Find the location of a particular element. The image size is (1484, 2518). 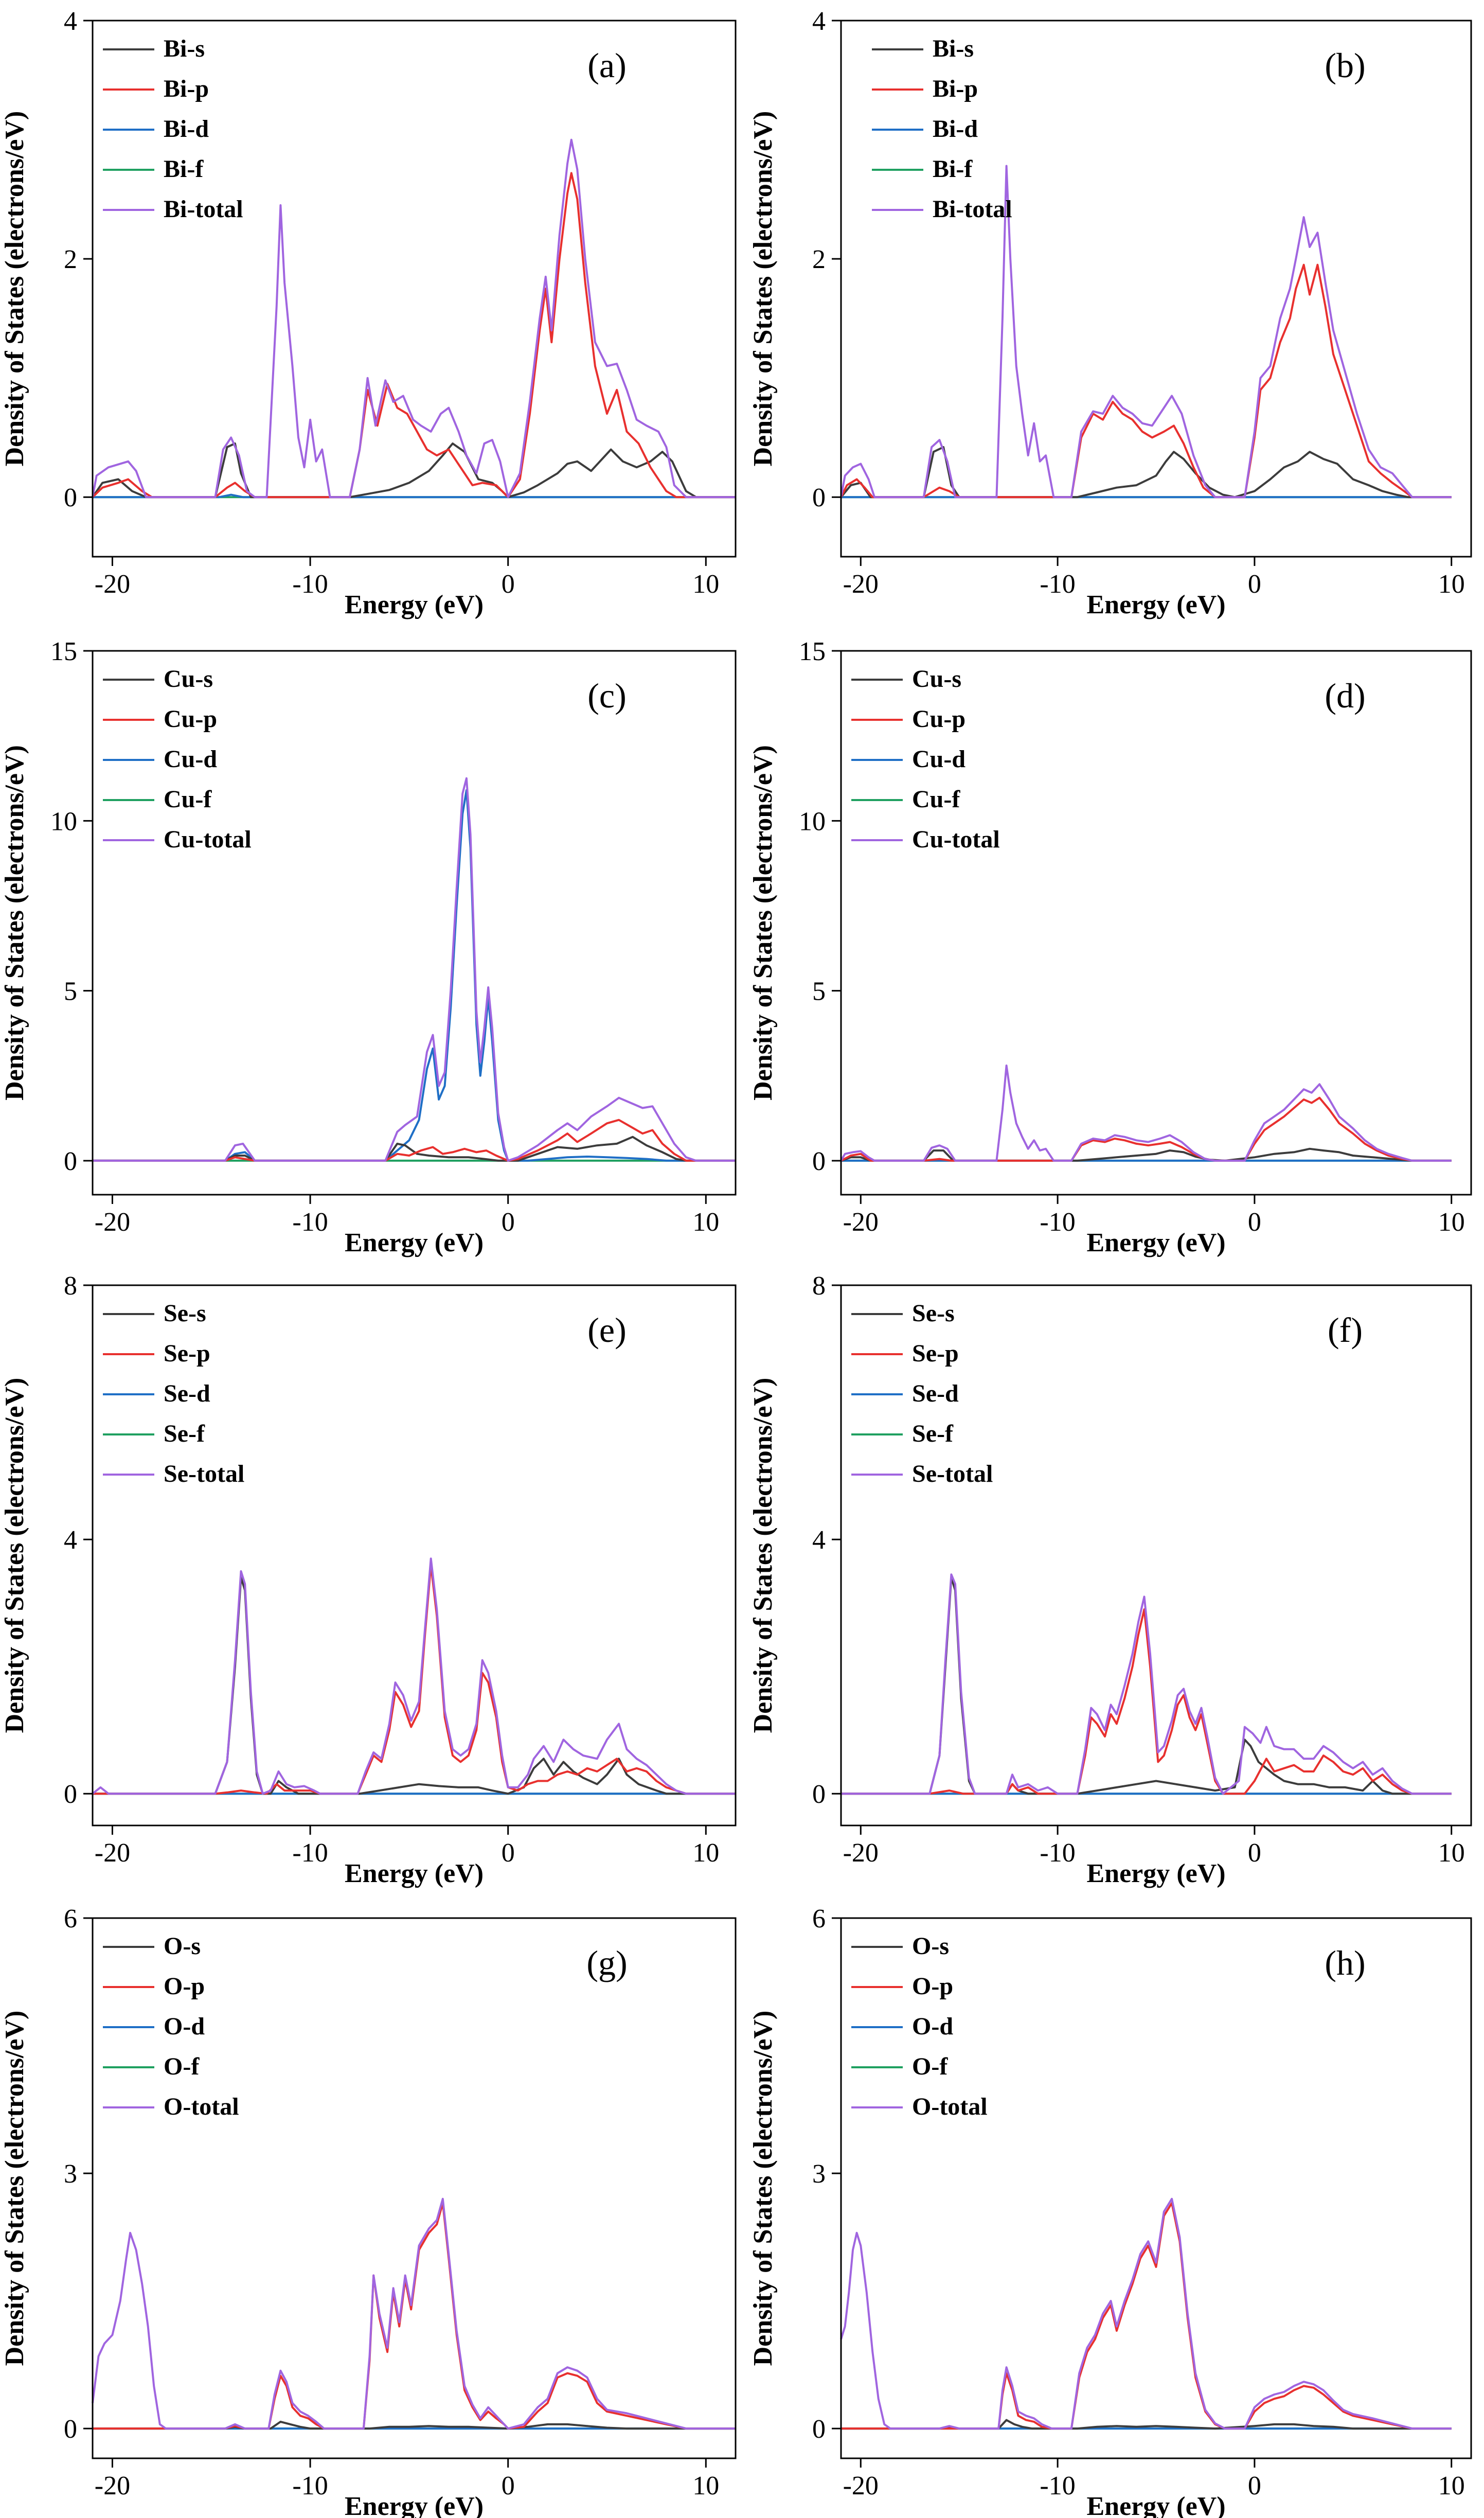

legend-entry-se-d: Se-d is located at coordinates (935, 1393).